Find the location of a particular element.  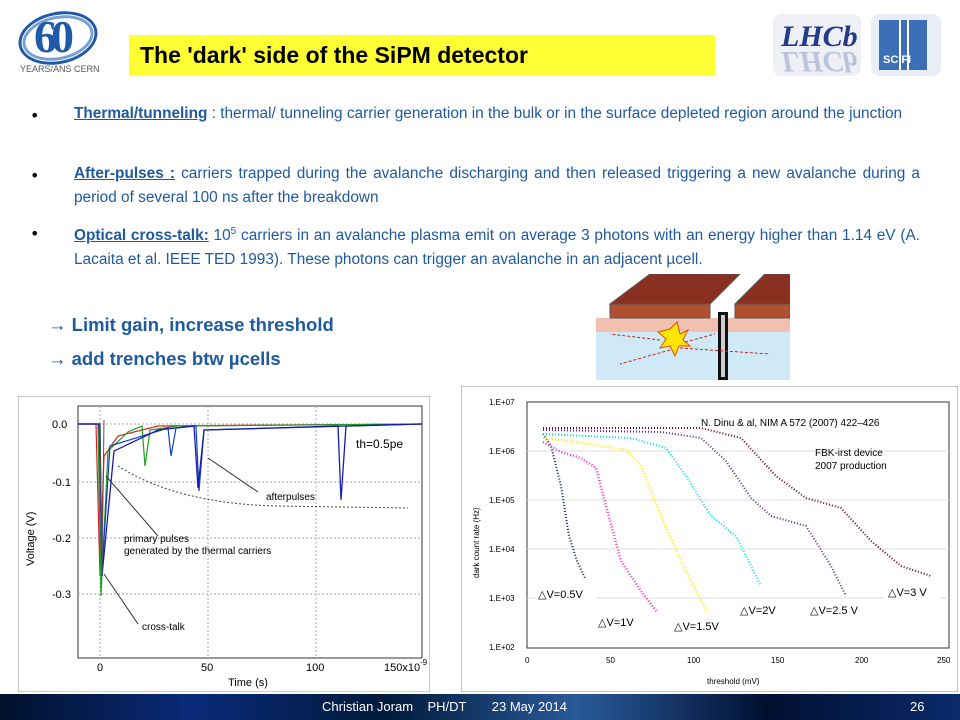

footer-info: Christian Joram PH/DT 23 May 2014 is located at coordinates (444, 706).